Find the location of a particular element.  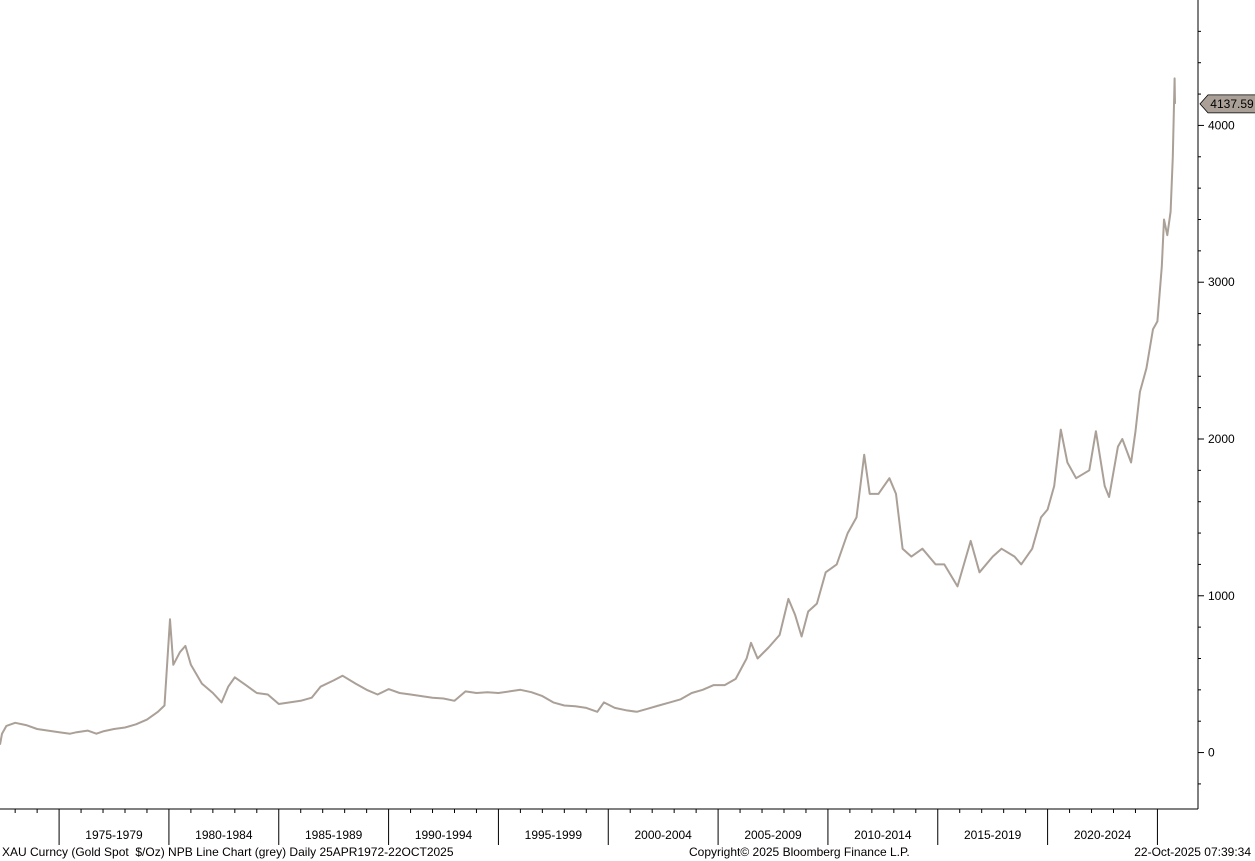

x-period-label: 2010-2014 is located at coordinates (883, 835).